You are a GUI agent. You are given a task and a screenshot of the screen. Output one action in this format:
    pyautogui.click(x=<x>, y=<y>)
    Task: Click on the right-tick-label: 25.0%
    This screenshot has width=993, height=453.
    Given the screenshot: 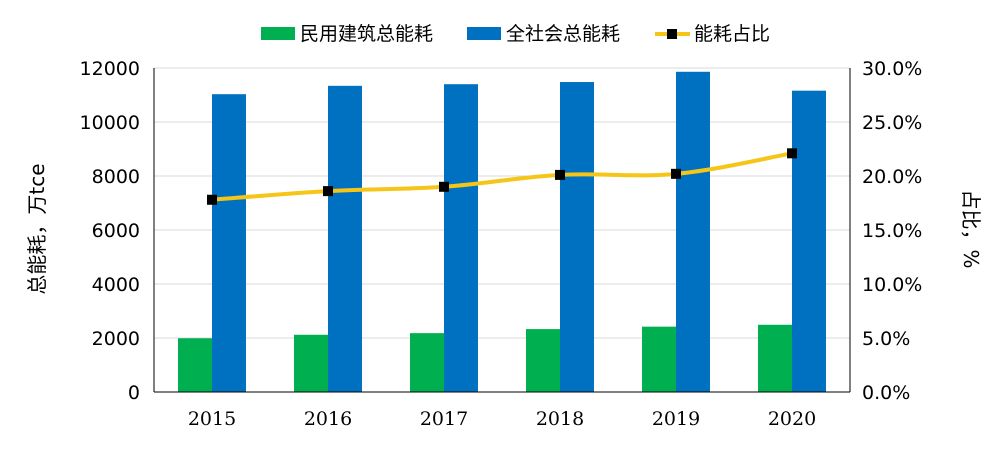 What is the action you would take?
    pyautogui.click(x=892, y=123)
    